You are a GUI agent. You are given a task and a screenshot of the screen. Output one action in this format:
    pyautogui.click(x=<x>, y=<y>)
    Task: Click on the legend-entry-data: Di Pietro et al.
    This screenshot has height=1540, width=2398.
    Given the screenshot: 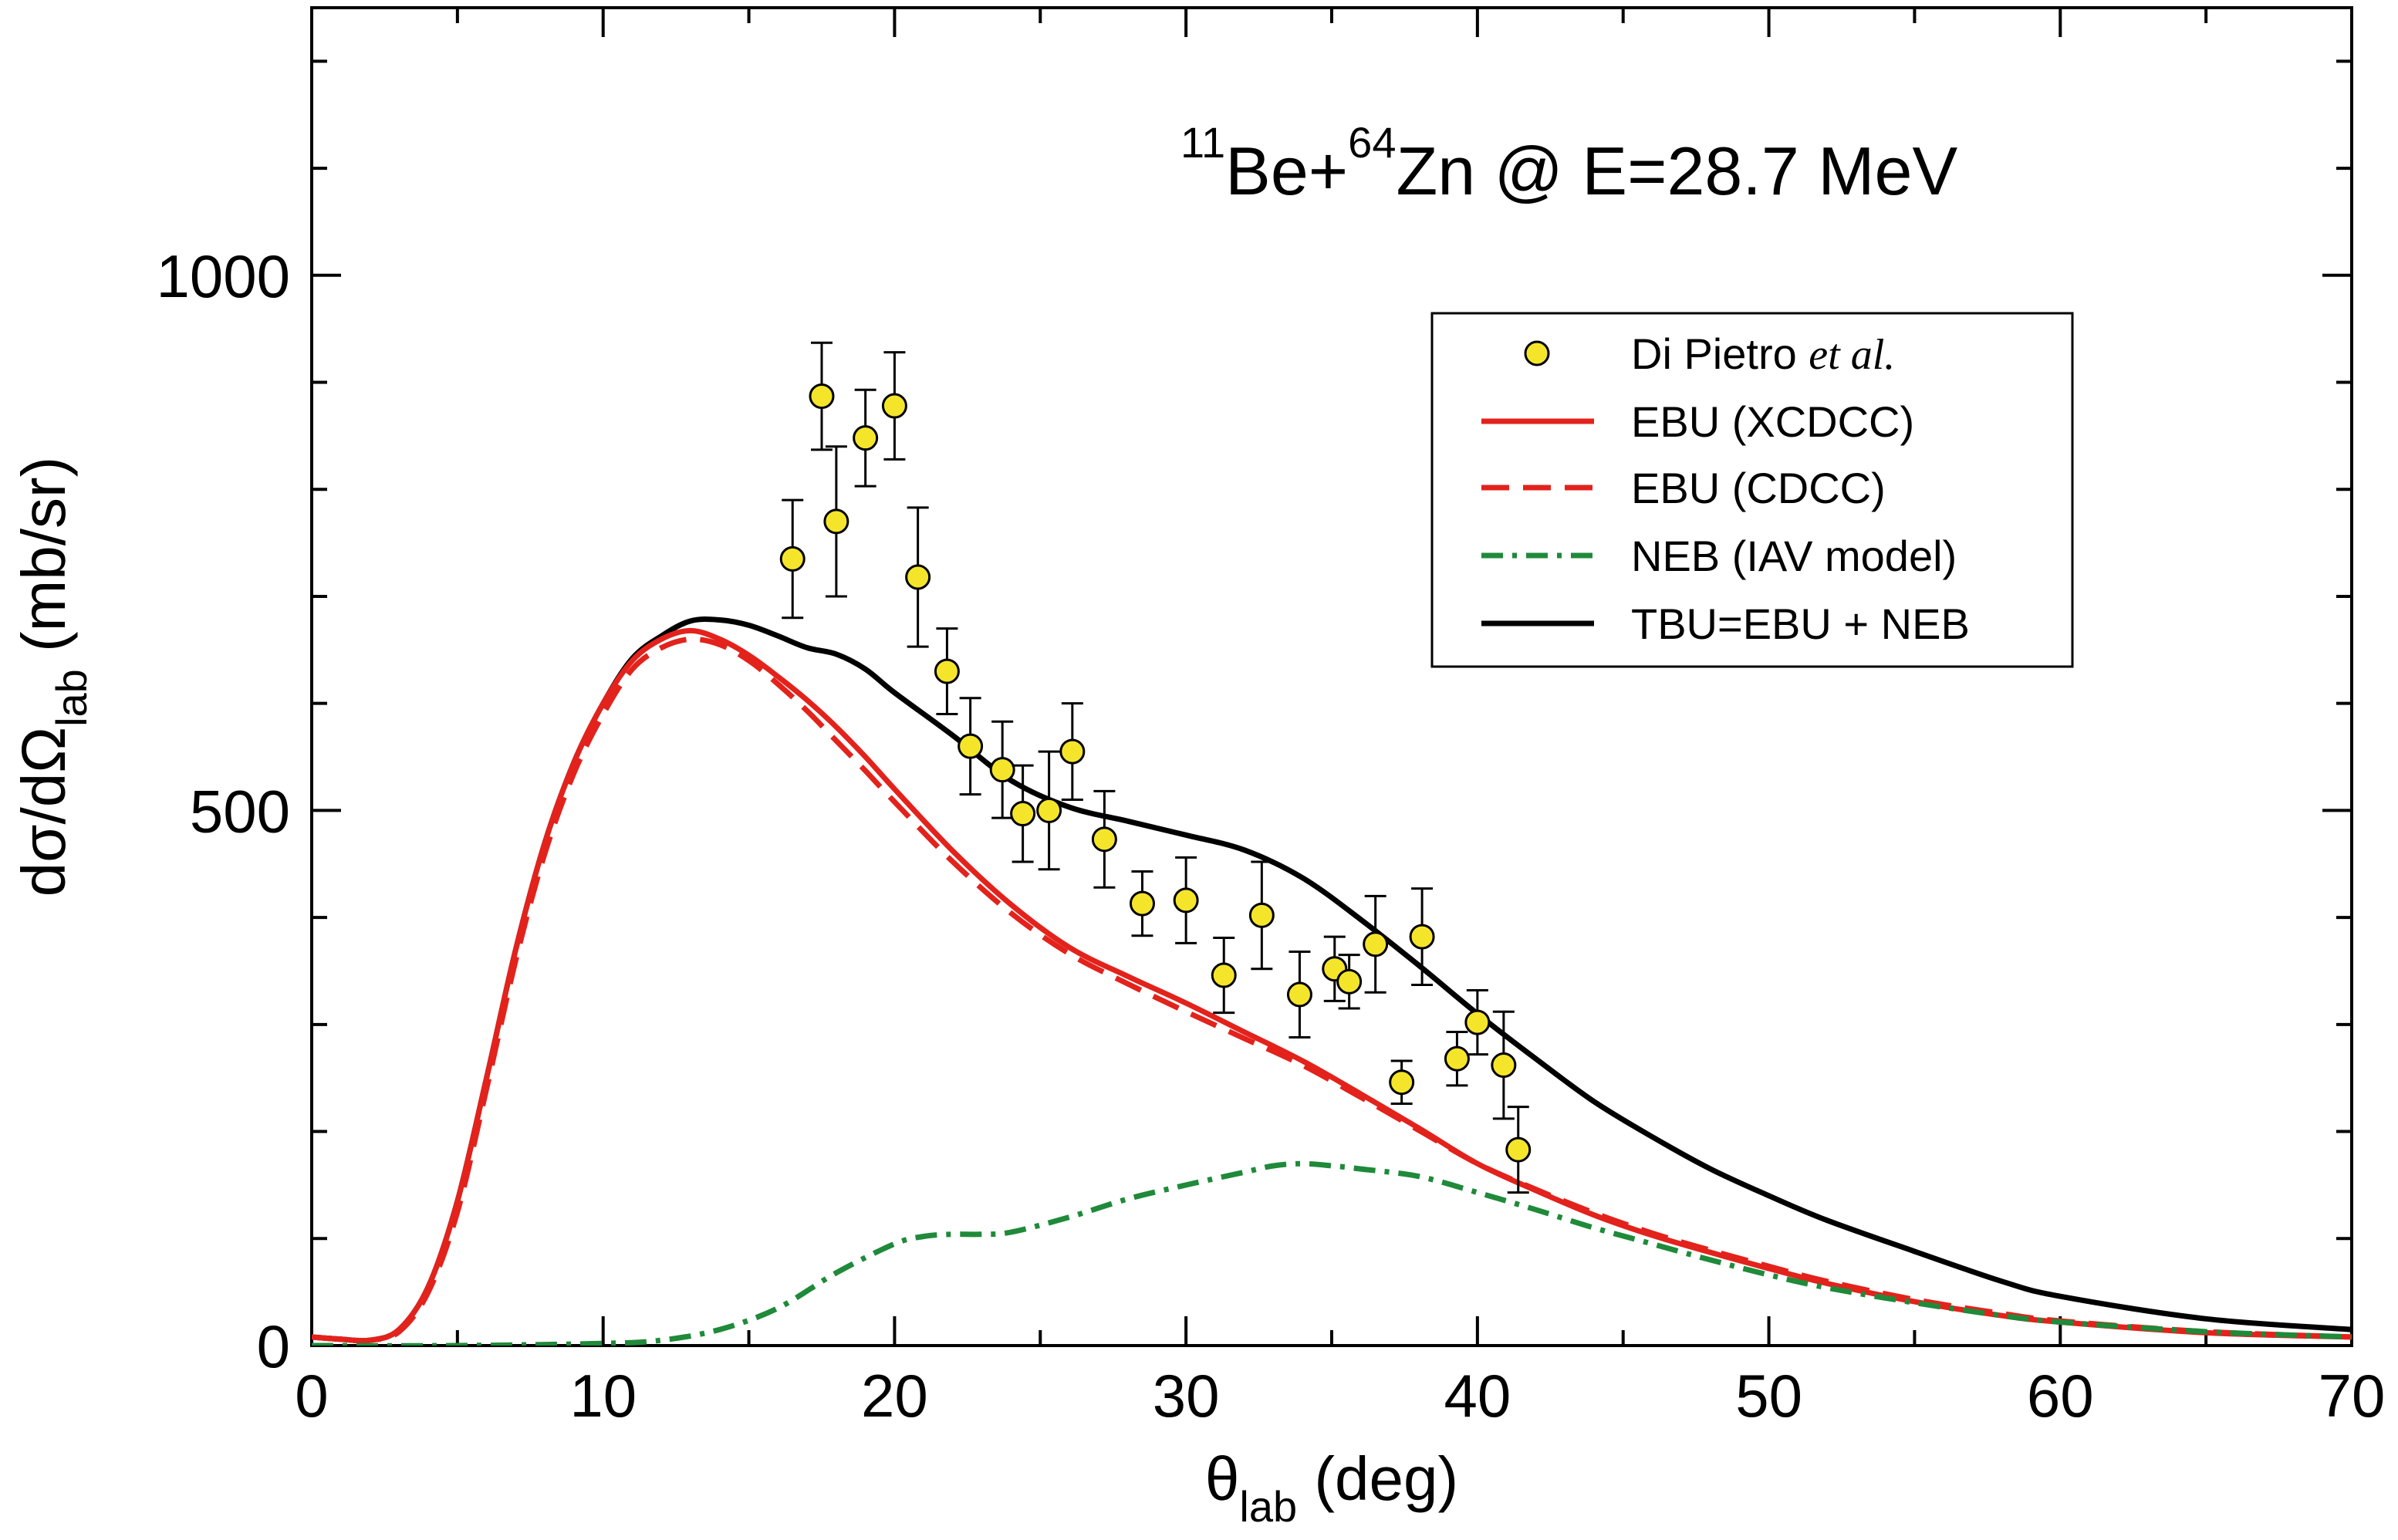 What is the action you would take?
    pyautogui.click(x=1709, y=354)
    